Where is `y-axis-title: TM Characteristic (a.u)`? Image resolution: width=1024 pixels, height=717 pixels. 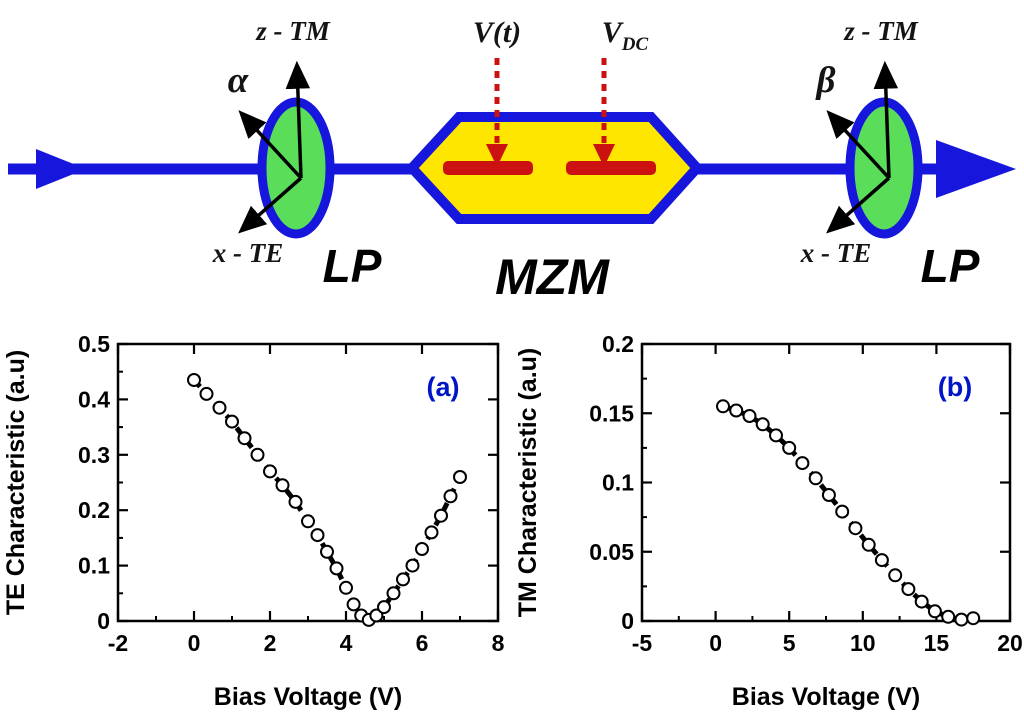
y-axis-title: TM Characteristic (a.u) is located at coordinates (528, 483).